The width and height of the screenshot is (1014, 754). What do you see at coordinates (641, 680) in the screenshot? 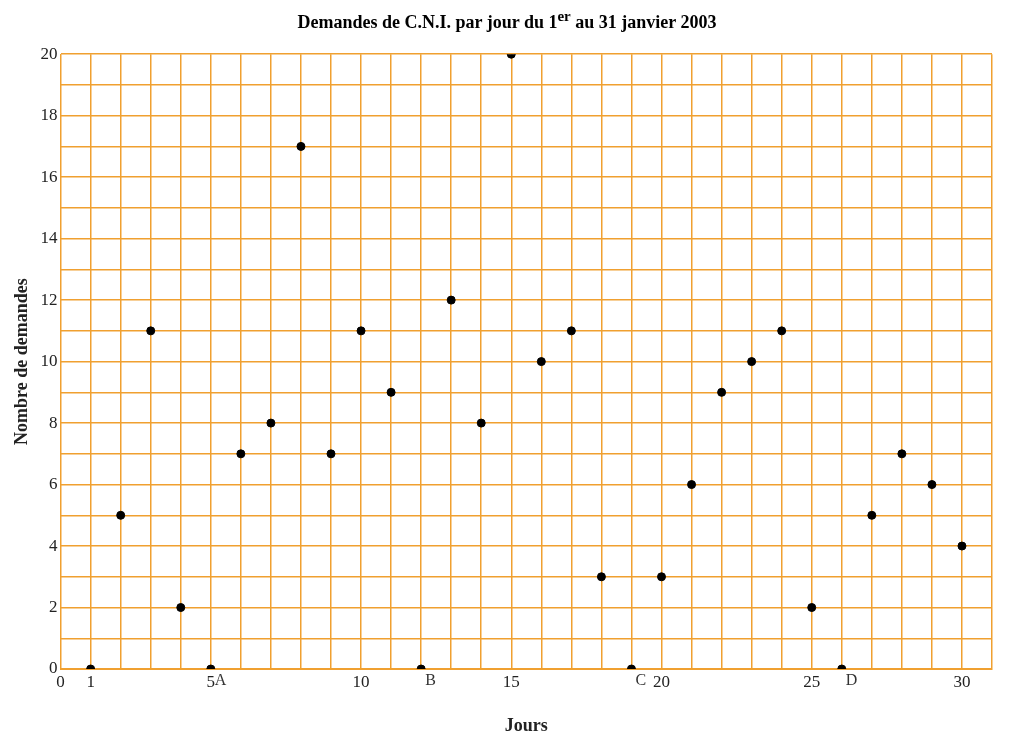
I see `annotation: C` at bounding box center [641, 680].